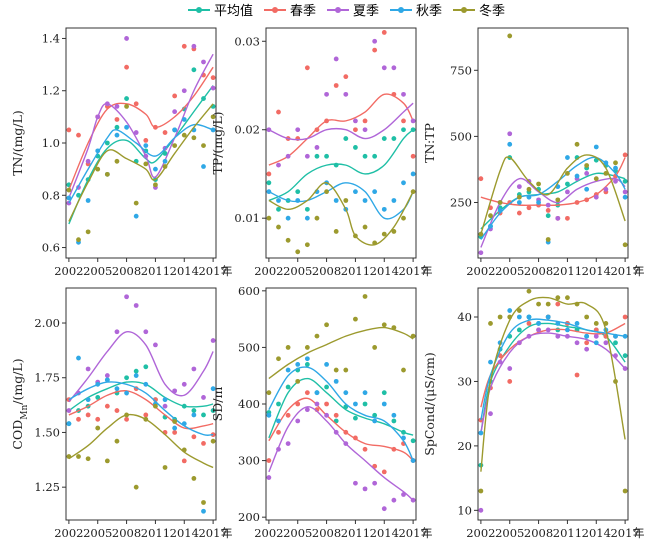 This screenshot has height=545, width=660. I want to click on axes-frame, so click(553, 143).